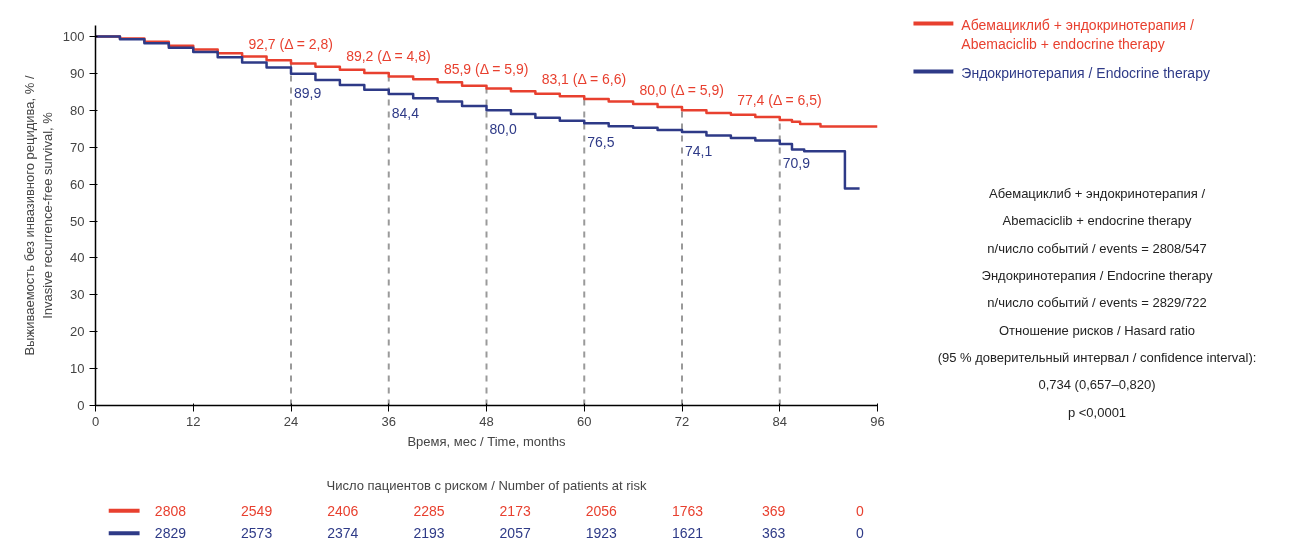  Describe the element at coordinates (388, 56) in the screenshot. I see `annotation: 89,2 (Δ = 4,8)` at that location.